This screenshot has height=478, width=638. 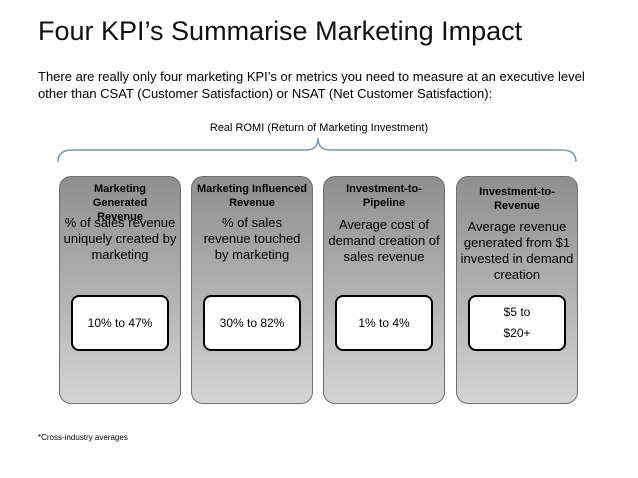 I want to click on kpi-value-box: 1% to 4%, so click(x=384, y=323).